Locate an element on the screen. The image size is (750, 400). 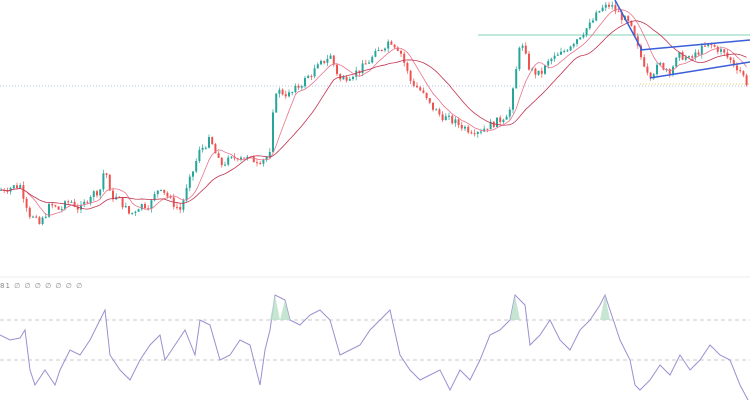
rsi-legend: 81 ∅ ∅ ∅ ∅ ∅ ∅ ∅ is located at coordinates (42, 286).